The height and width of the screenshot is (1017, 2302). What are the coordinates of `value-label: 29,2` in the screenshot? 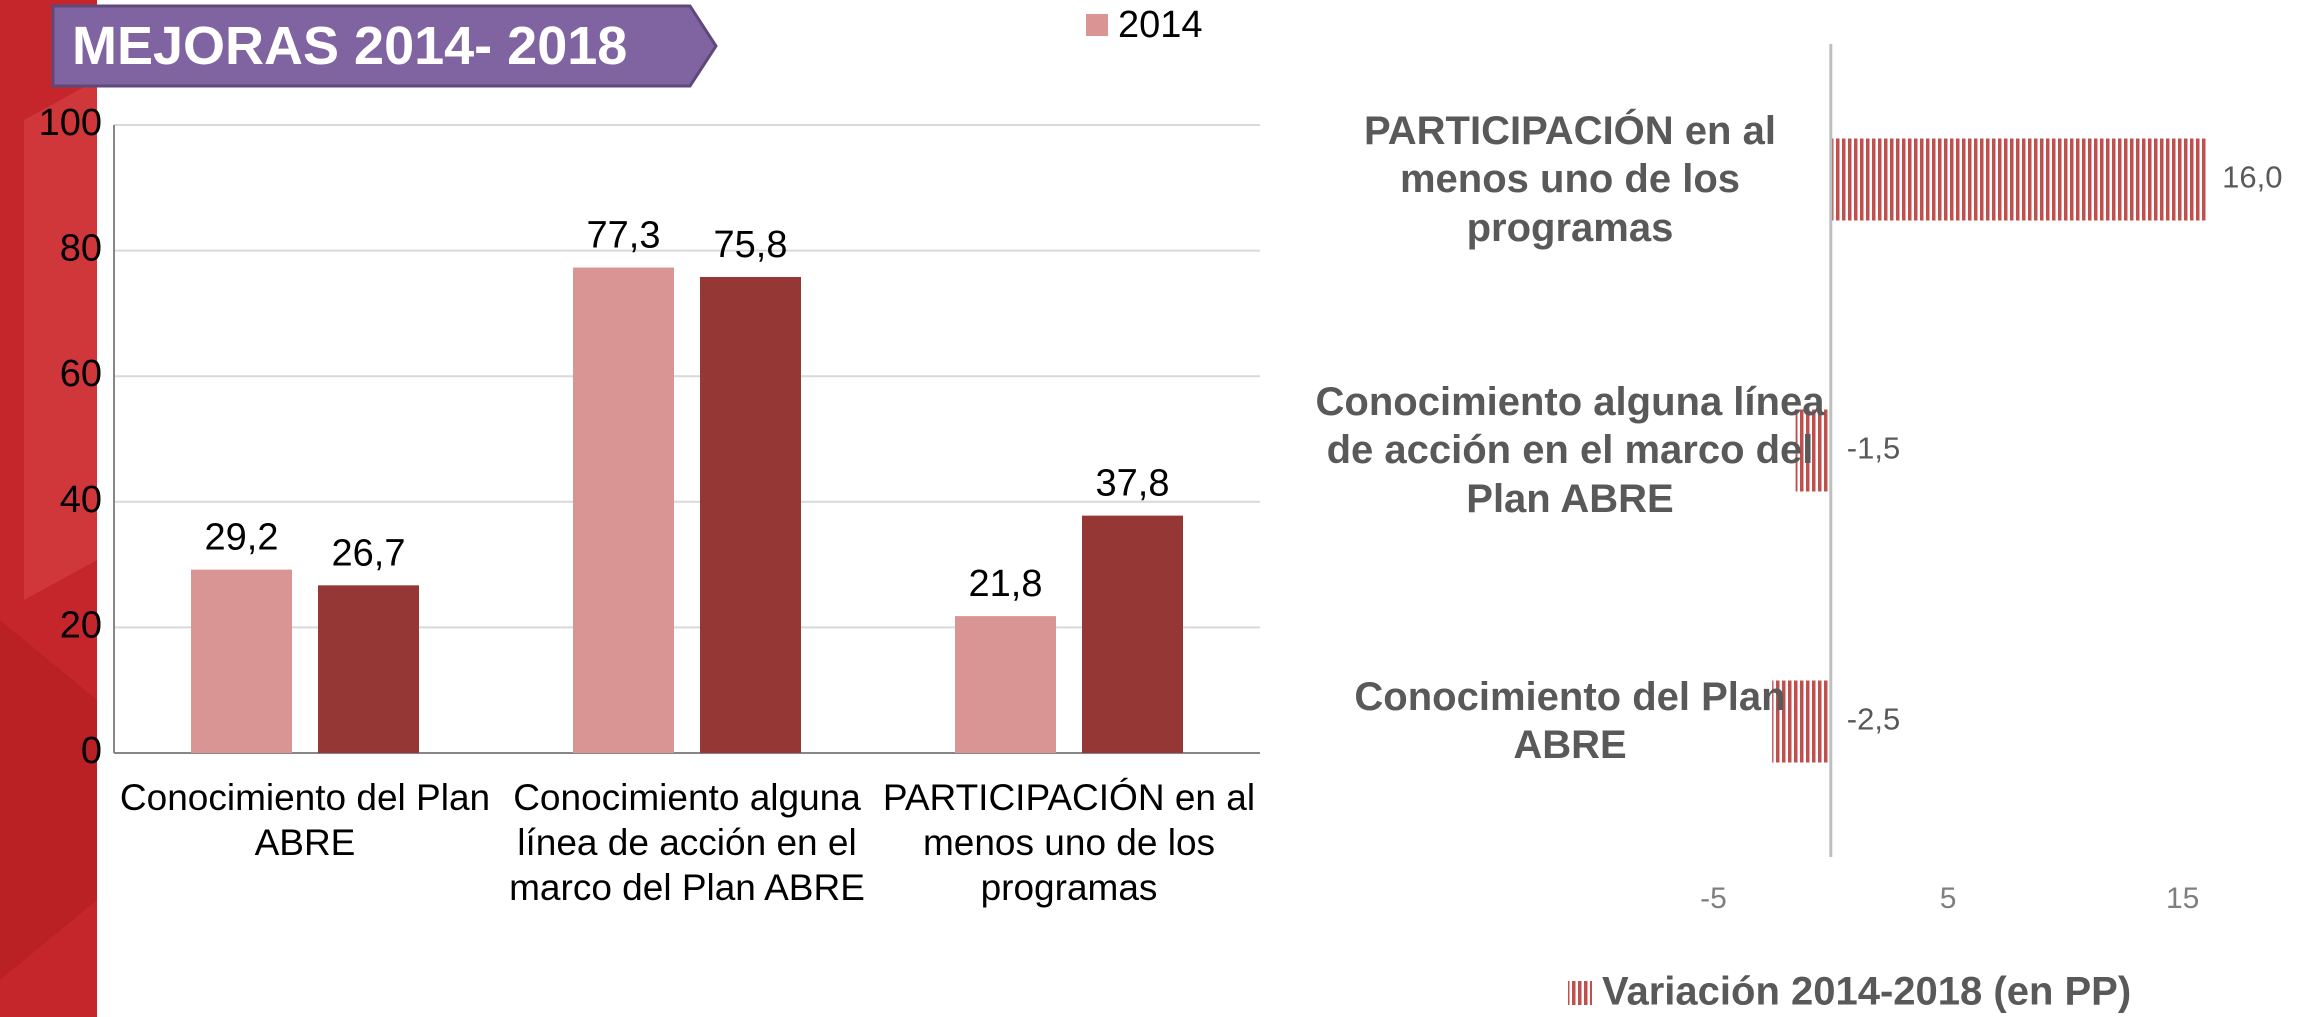 It's located at (242, 538).